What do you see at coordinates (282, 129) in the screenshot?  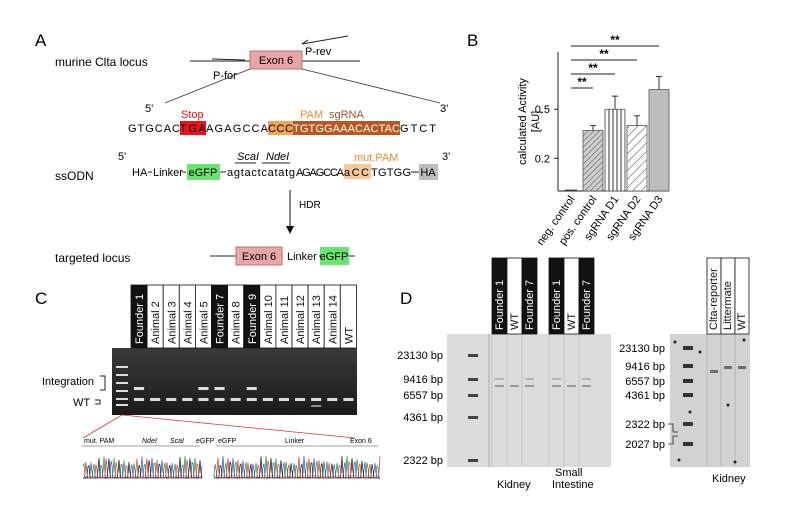 I see `clta-sequence: GTGCACTGAAGAGCCACCCTGTGGAAACACTACGTCT` at bounding box center [282, 129].